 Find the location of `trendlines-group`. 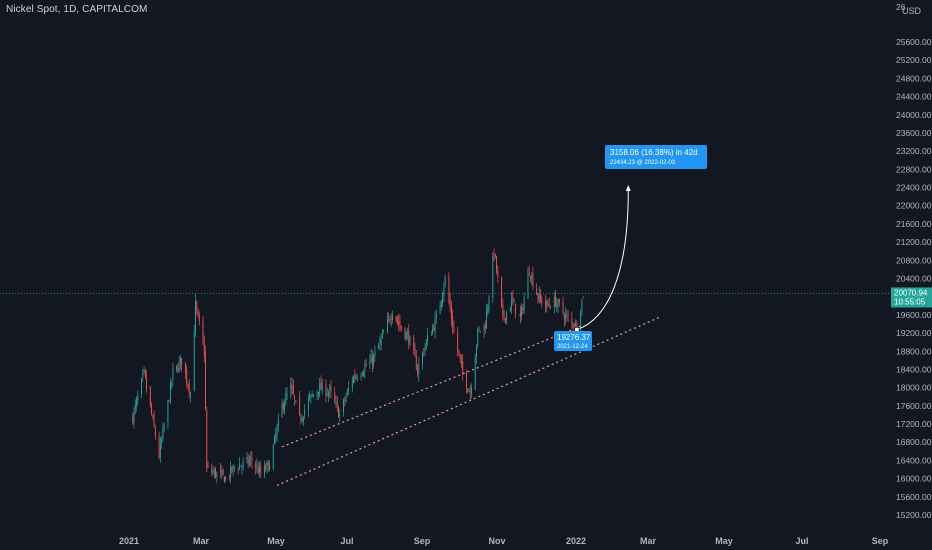

trendlines-group is located at coordinates (468, 401).